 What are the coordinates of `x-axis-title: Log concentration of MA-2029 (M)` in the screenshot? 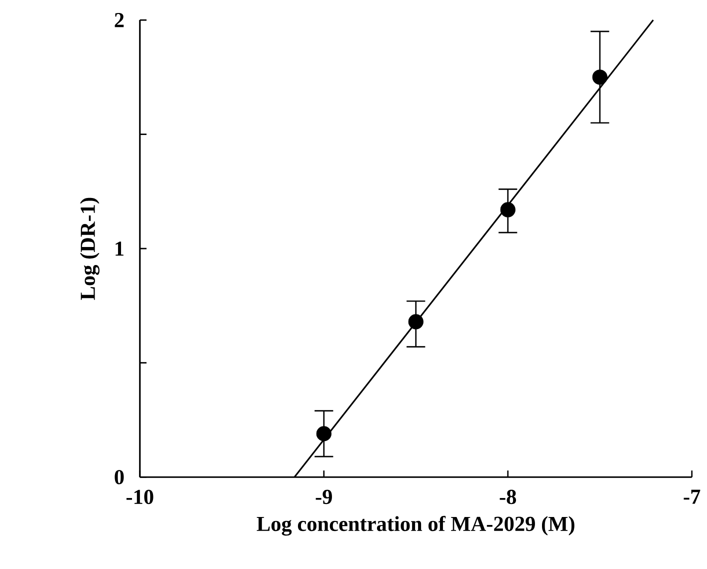 It's located at (415, 526).